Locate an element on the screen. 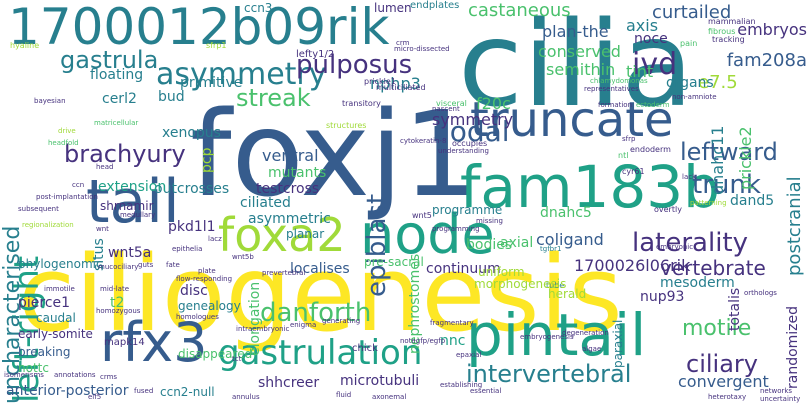 The width and height of the screenshot is (808, 404). word-epiblast: epiblast is located at coordinates (377, 245).